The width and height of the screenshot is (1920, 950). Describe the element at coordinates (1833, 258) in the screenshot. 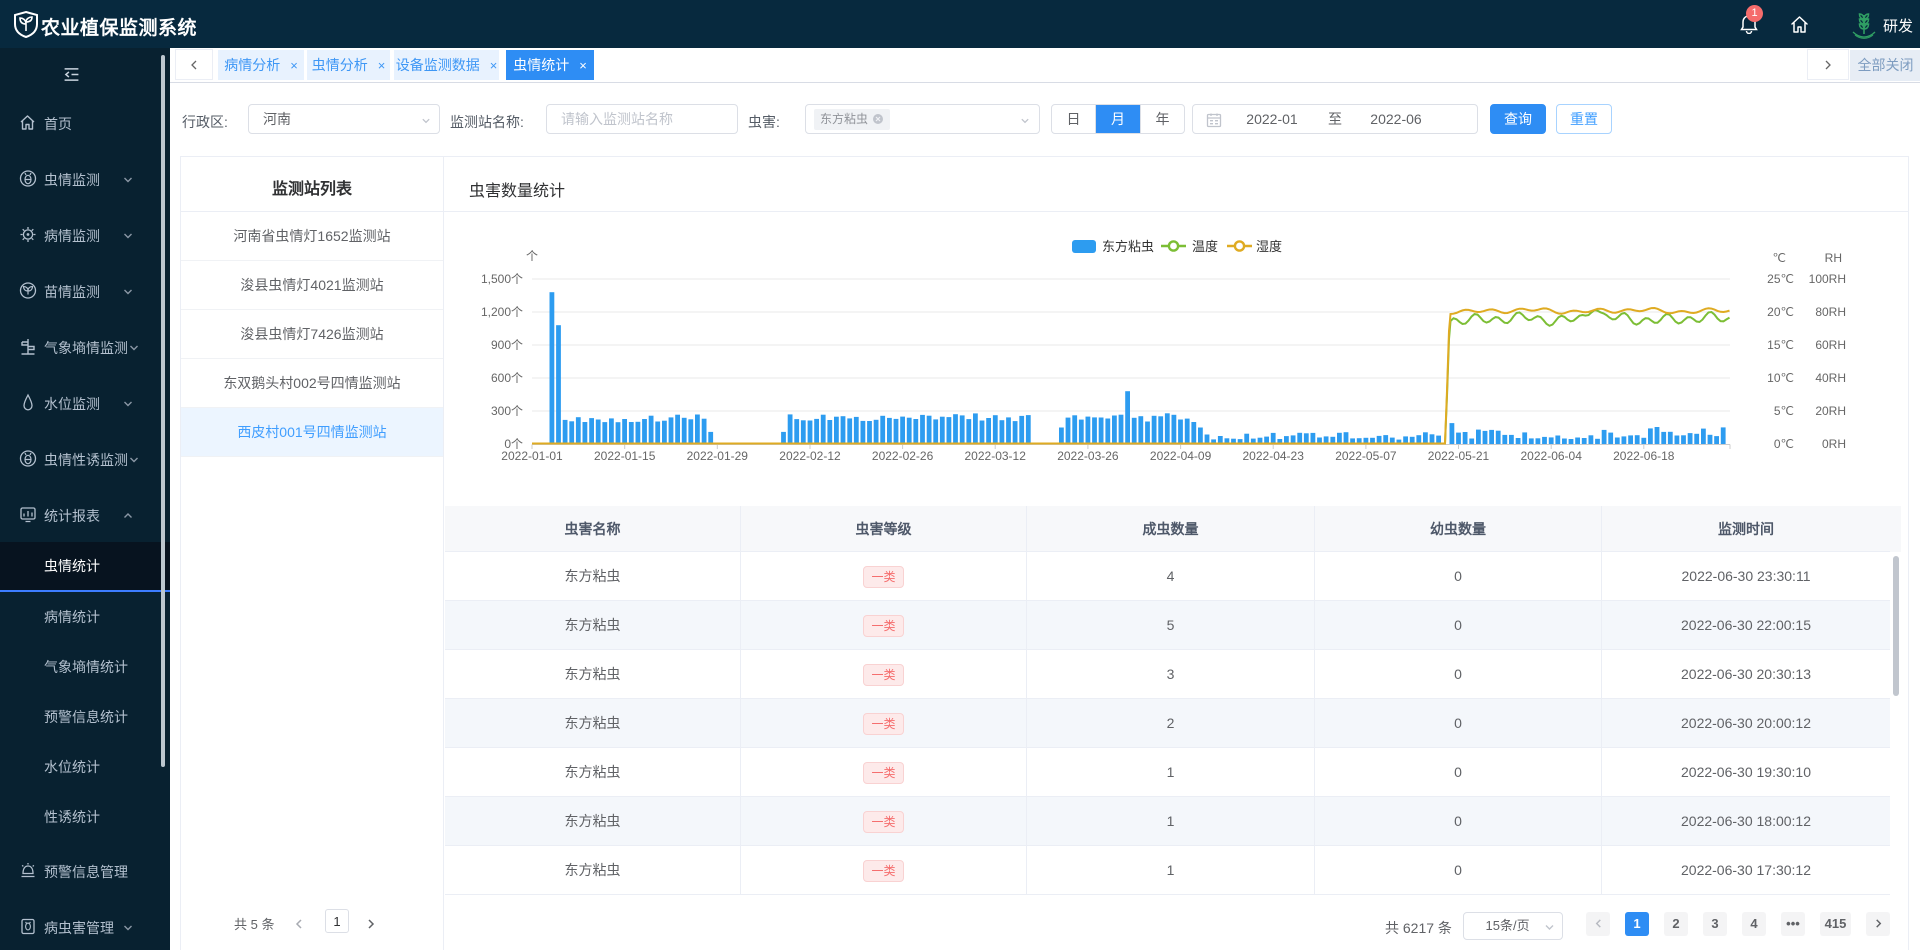

I see `svg-text: RH` at that location.